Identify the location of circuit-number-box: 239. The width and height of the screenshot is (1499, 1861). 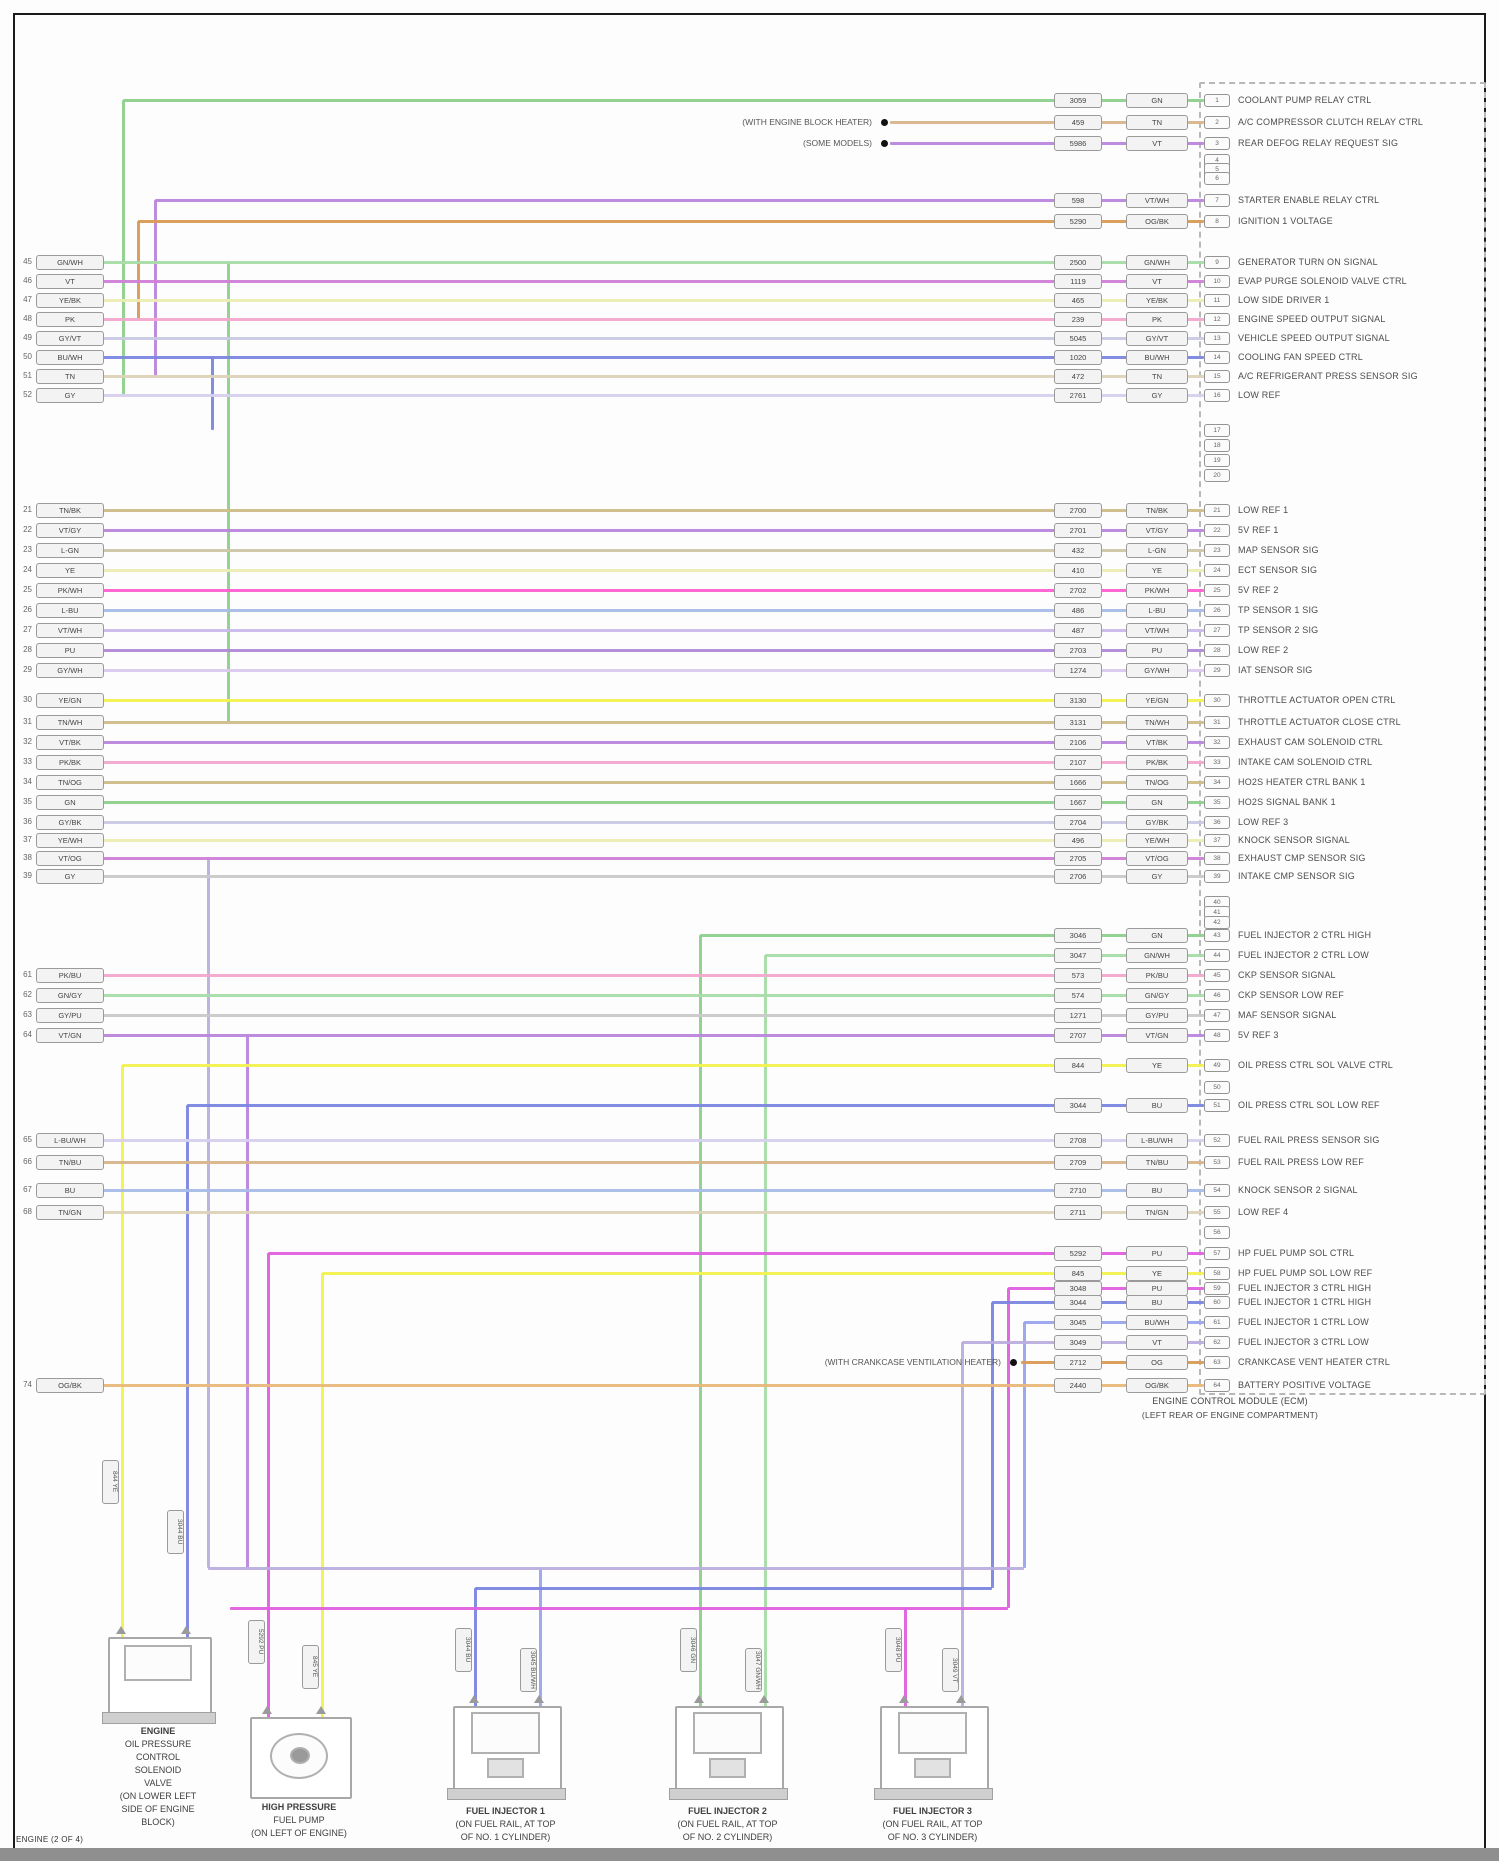
(1078, 319).